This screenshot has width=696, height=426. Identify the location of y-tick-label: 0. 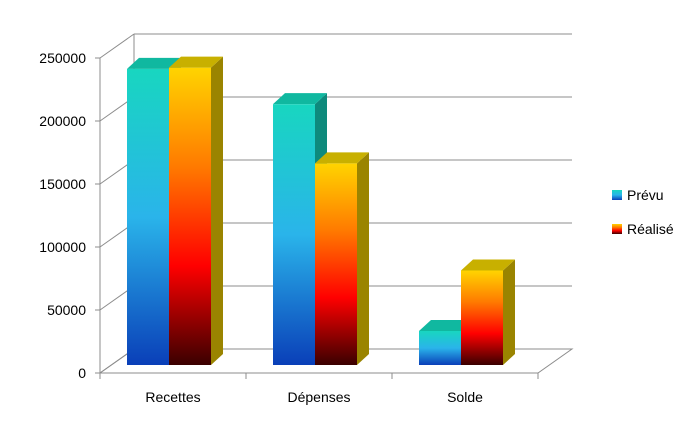
(82, 373).